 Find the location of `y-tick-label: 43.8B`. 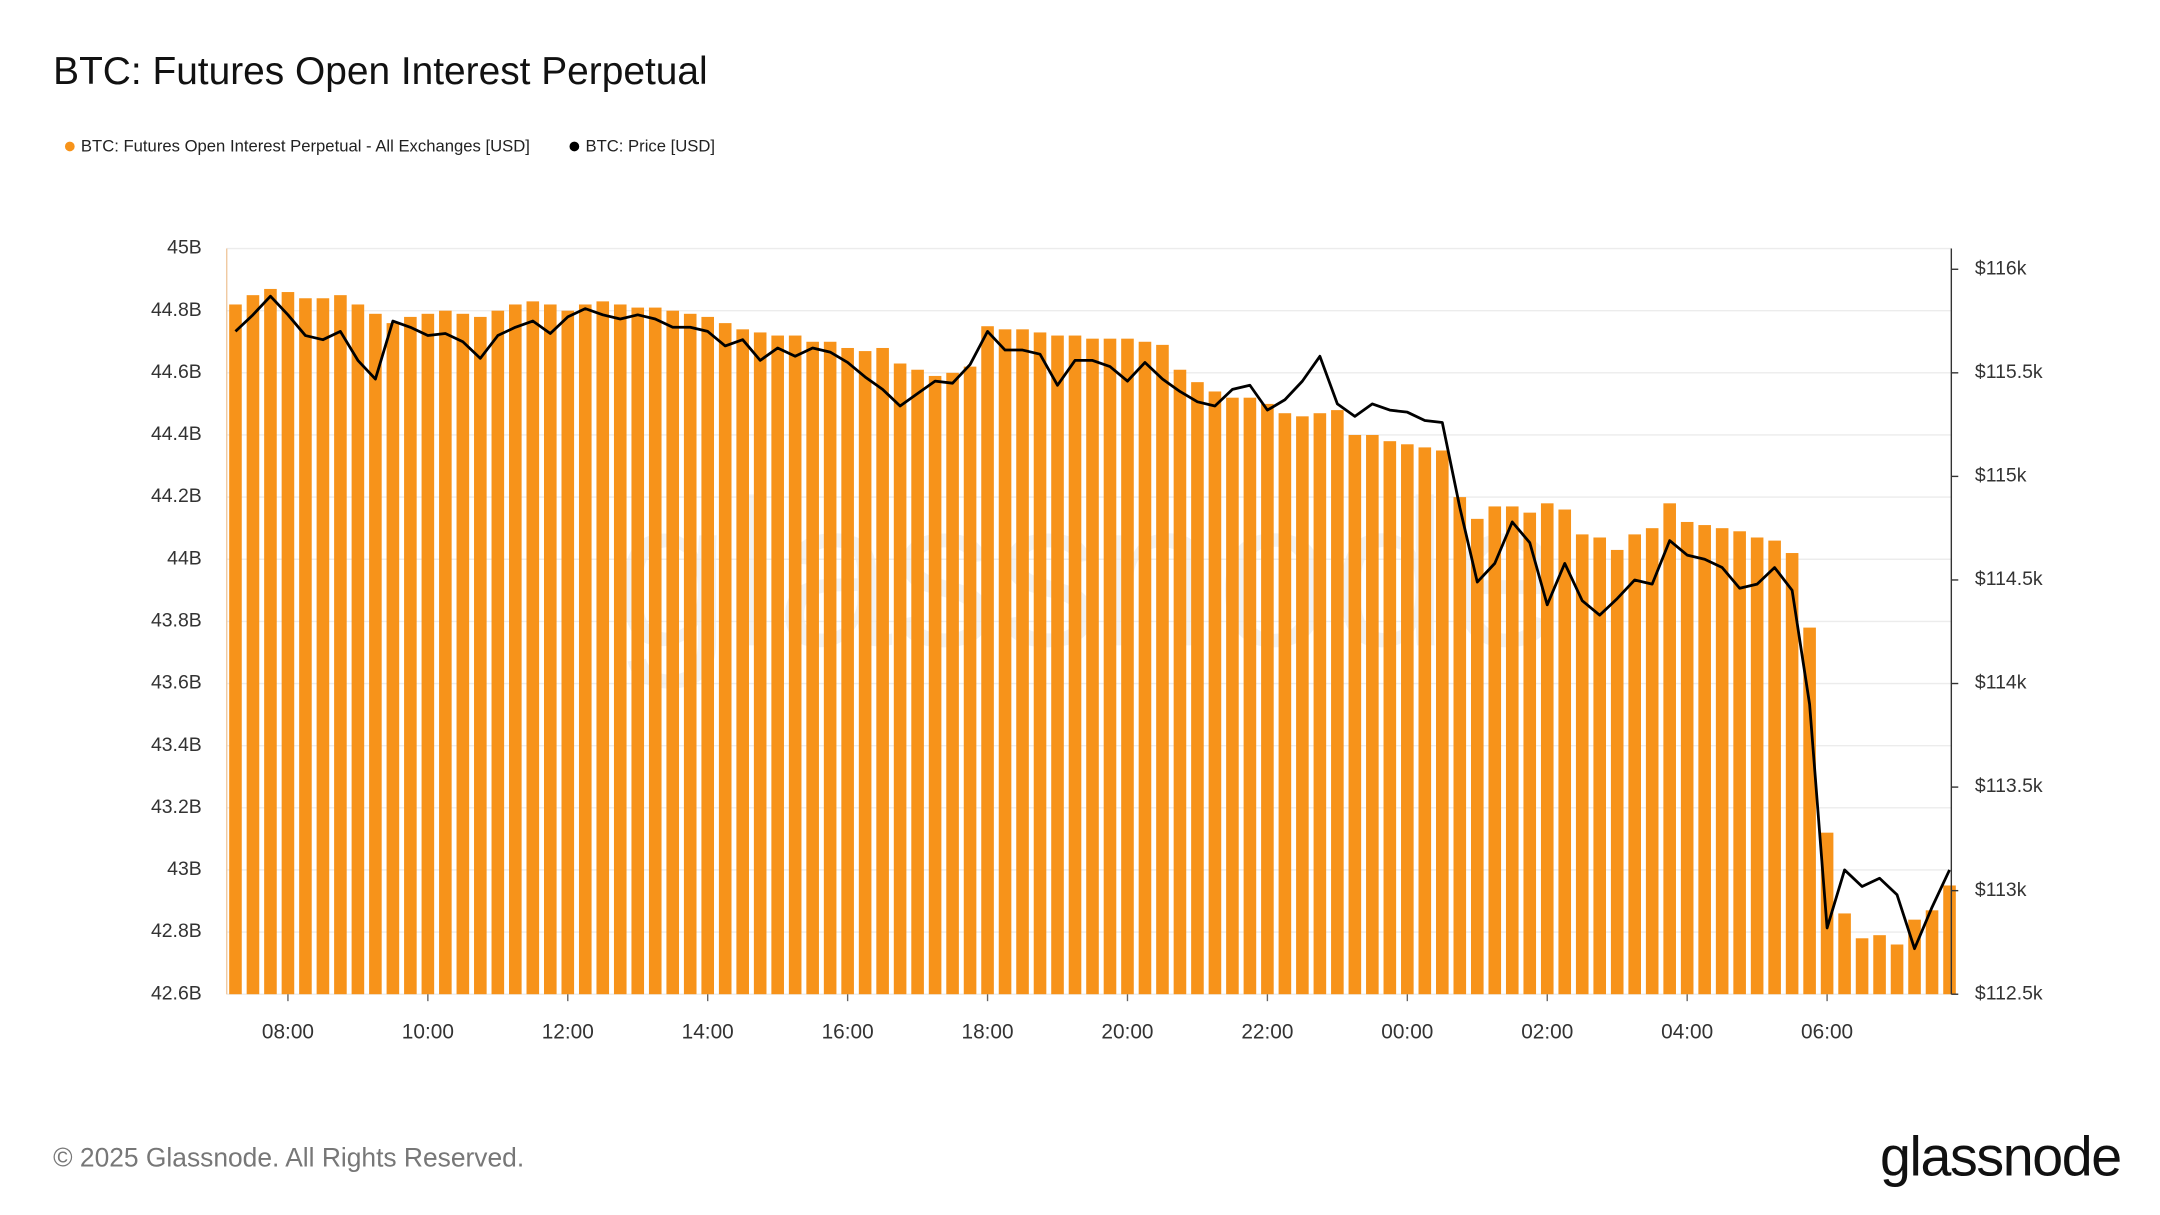

y-tick-label: 43.8B is located at coordinates (176, 621).